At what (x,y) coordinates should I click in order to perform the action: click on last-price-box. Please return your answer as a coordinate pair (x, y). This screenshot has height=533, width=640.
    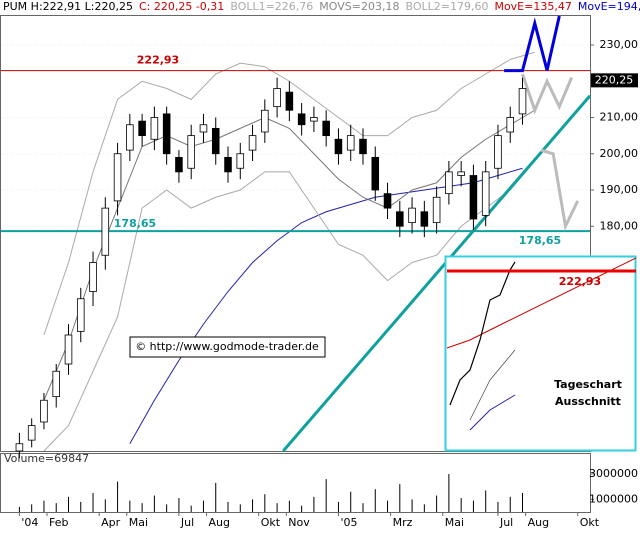
    Looking at the image, I should click on (614, 80).